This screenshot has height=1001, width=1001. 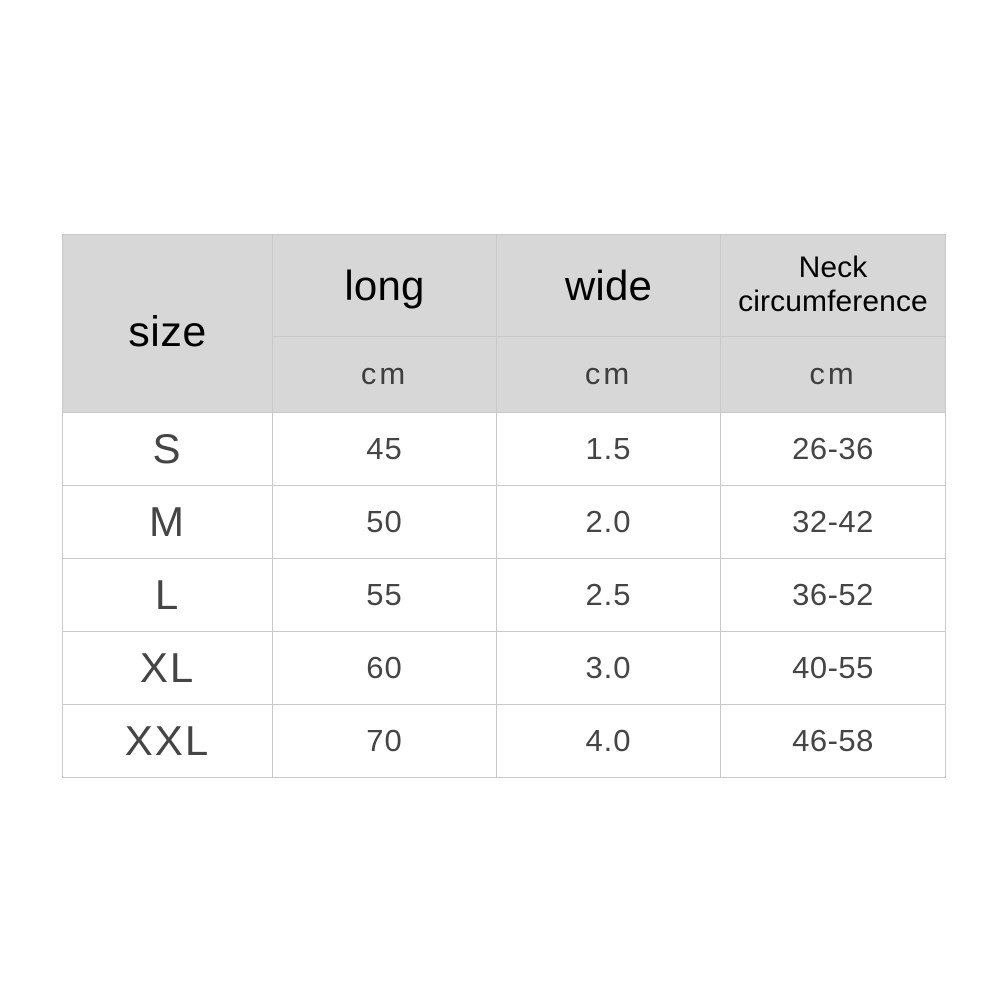 I want to click on header-wide: wide, so click(x=608, y=285).